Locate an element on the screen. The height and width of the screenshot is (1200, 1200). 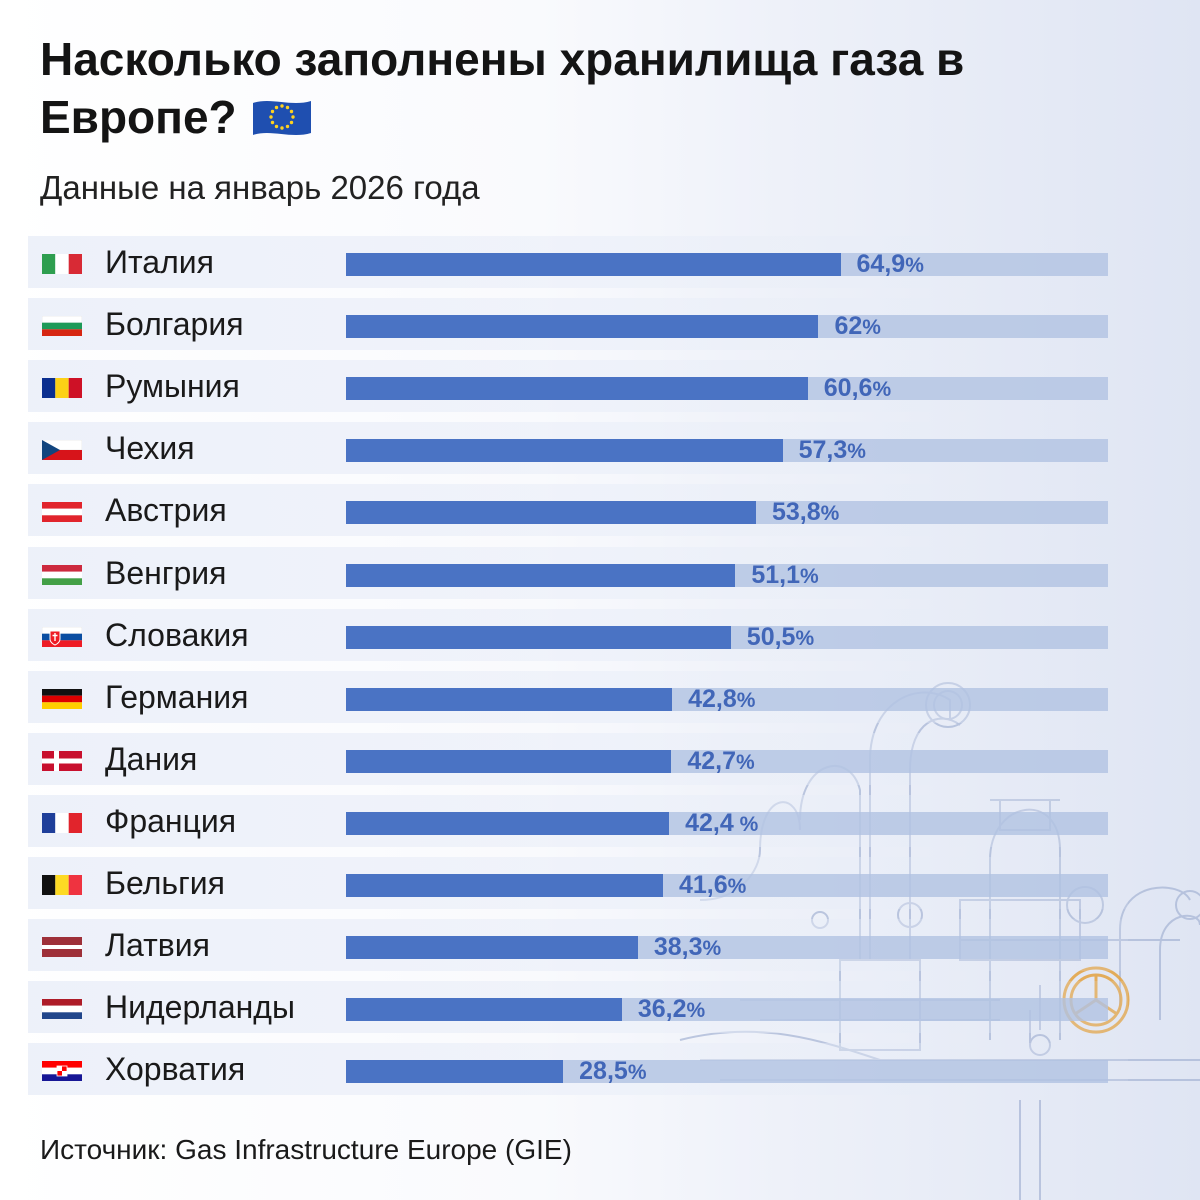
value-label: 38,3% is located at coordinates (687, 948).